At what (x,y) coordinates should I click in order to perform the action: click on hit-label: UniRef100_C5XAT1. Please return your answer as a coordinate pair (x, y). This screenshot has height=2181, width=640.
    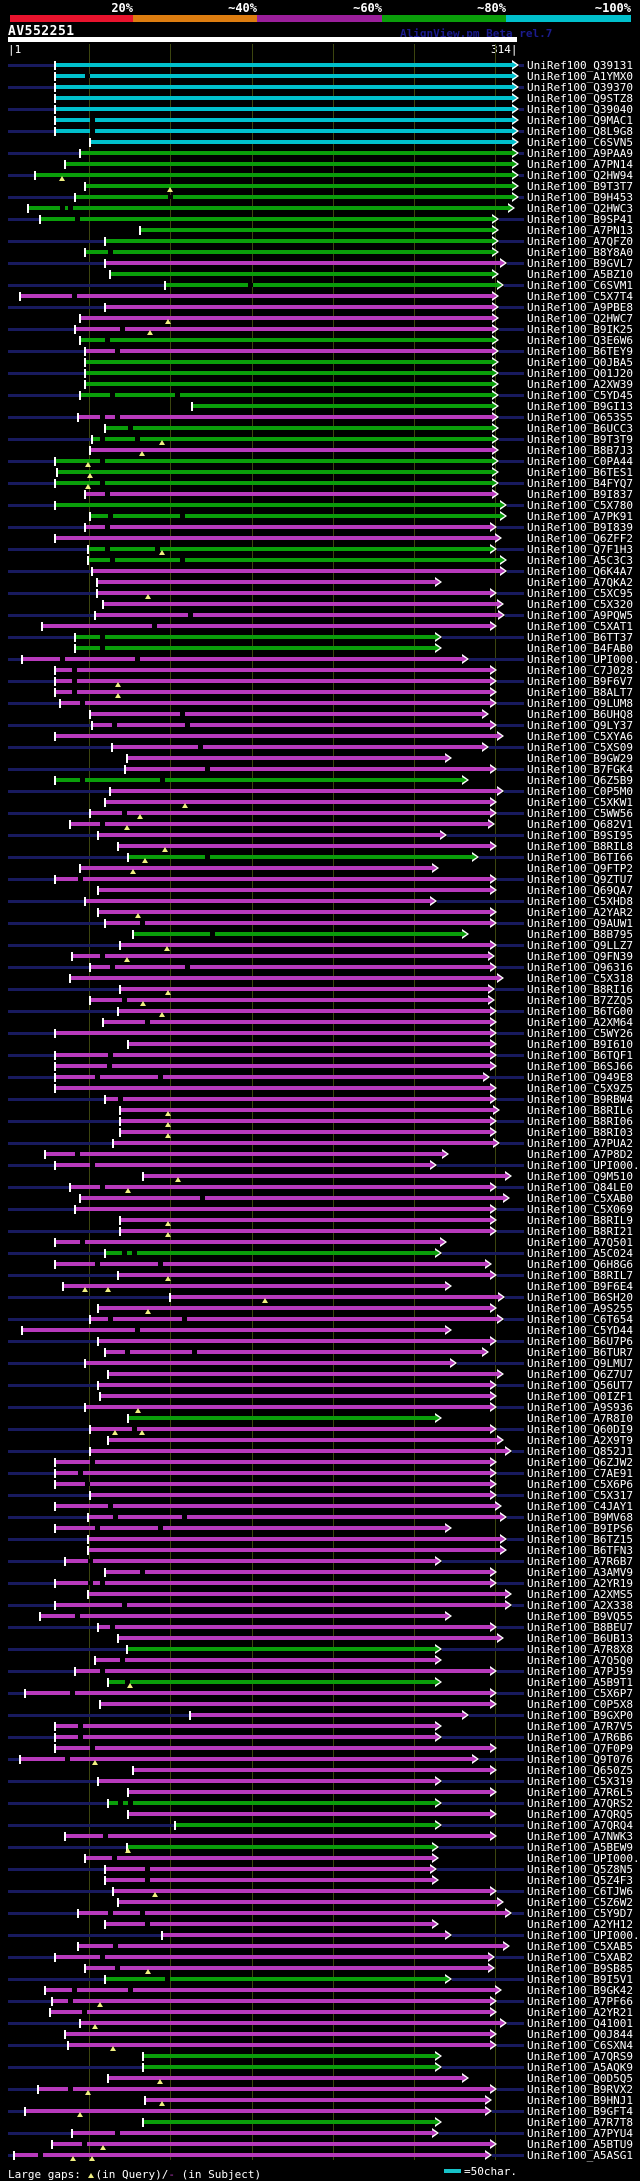
    Looking at the image, I should click on (580, 626).